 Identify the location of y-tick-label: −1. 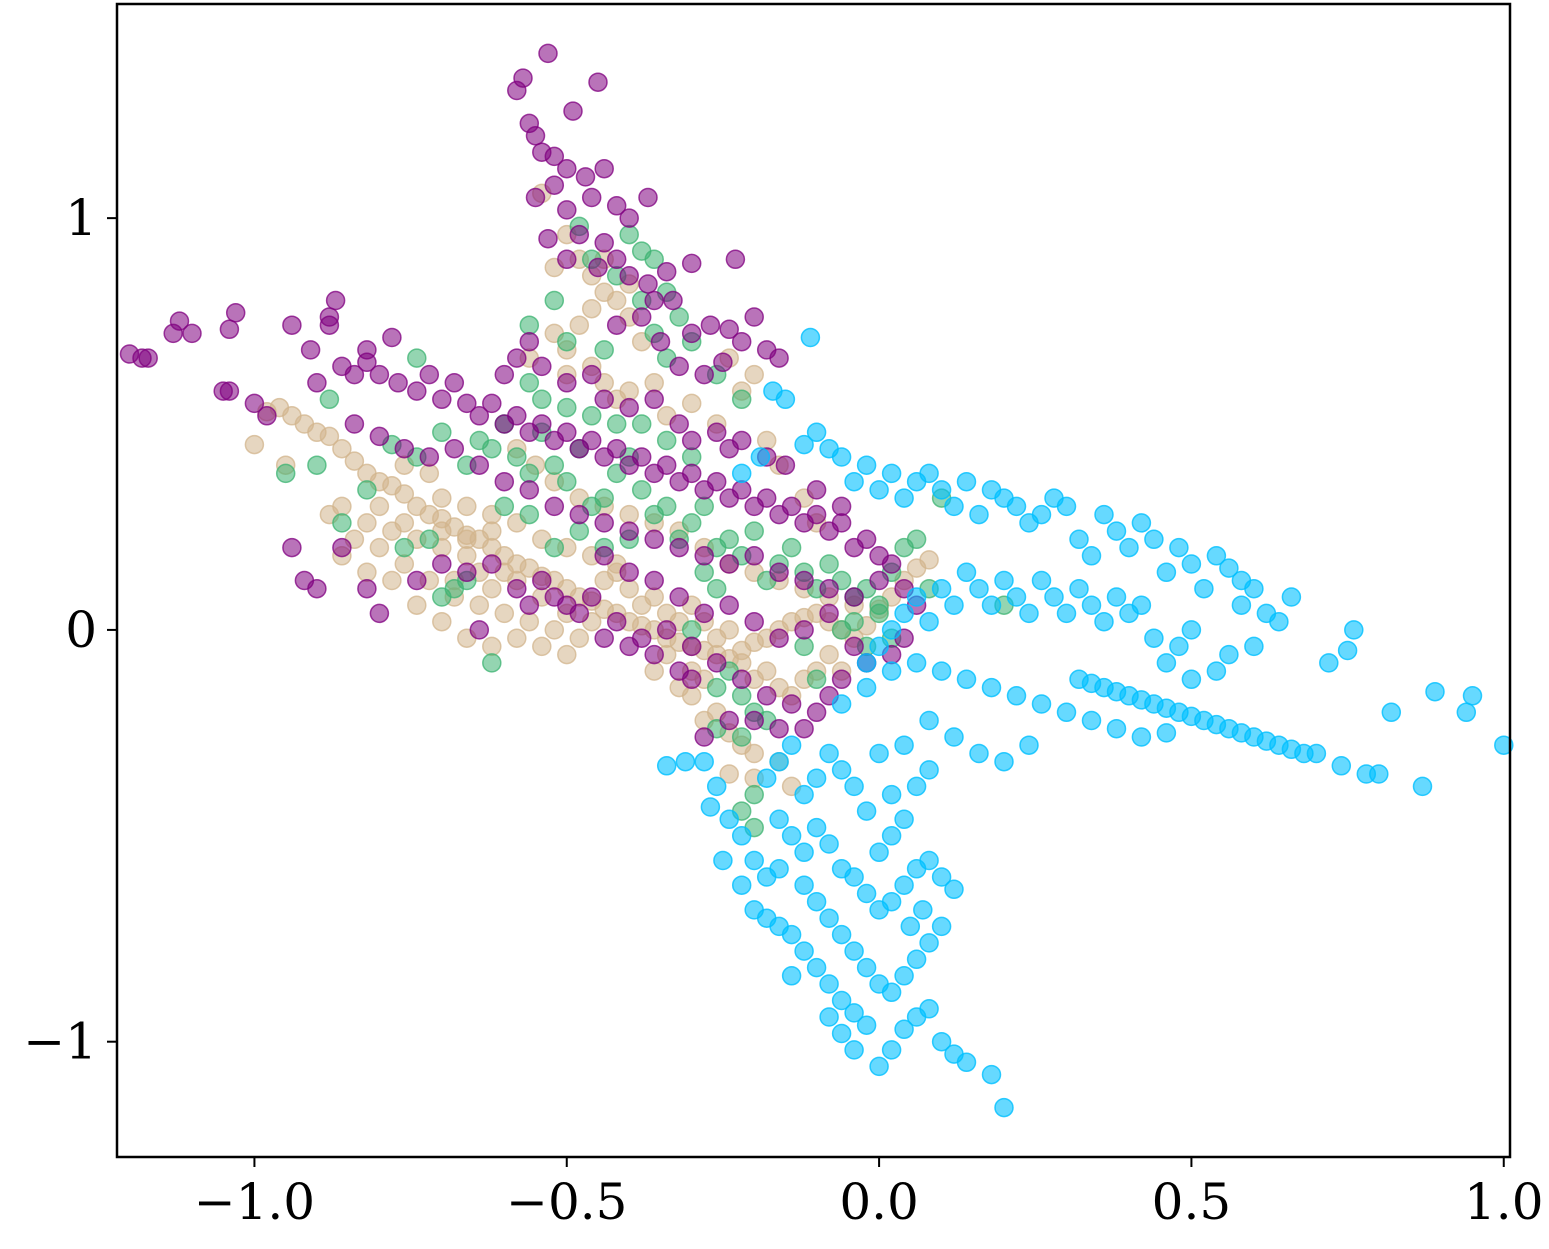
(60, 1042).